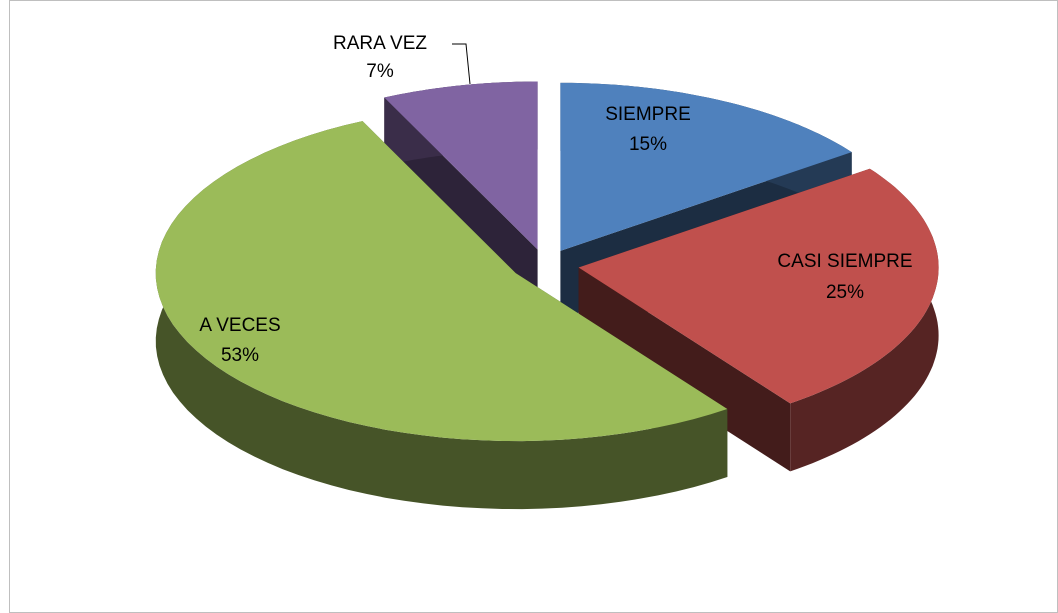 The image size is (1058, 613). Describe the element at coordinates (648, 144) in the screenshot. I see `slice-value-label: 15%` at that location.